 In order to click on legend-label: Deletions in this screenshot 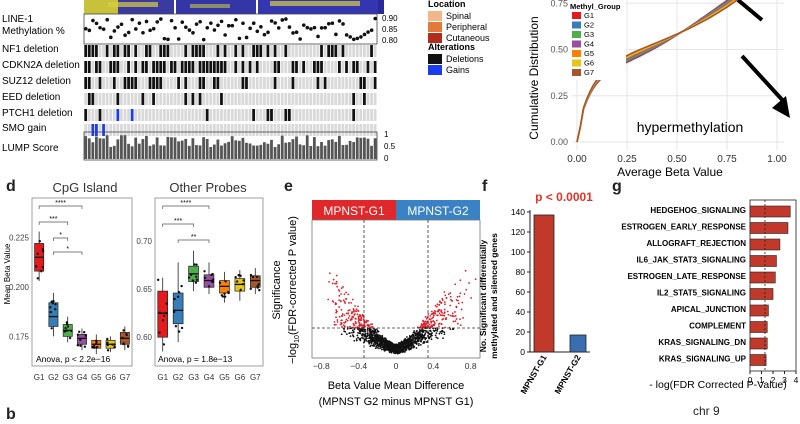, I will do `click(465, 59)`.